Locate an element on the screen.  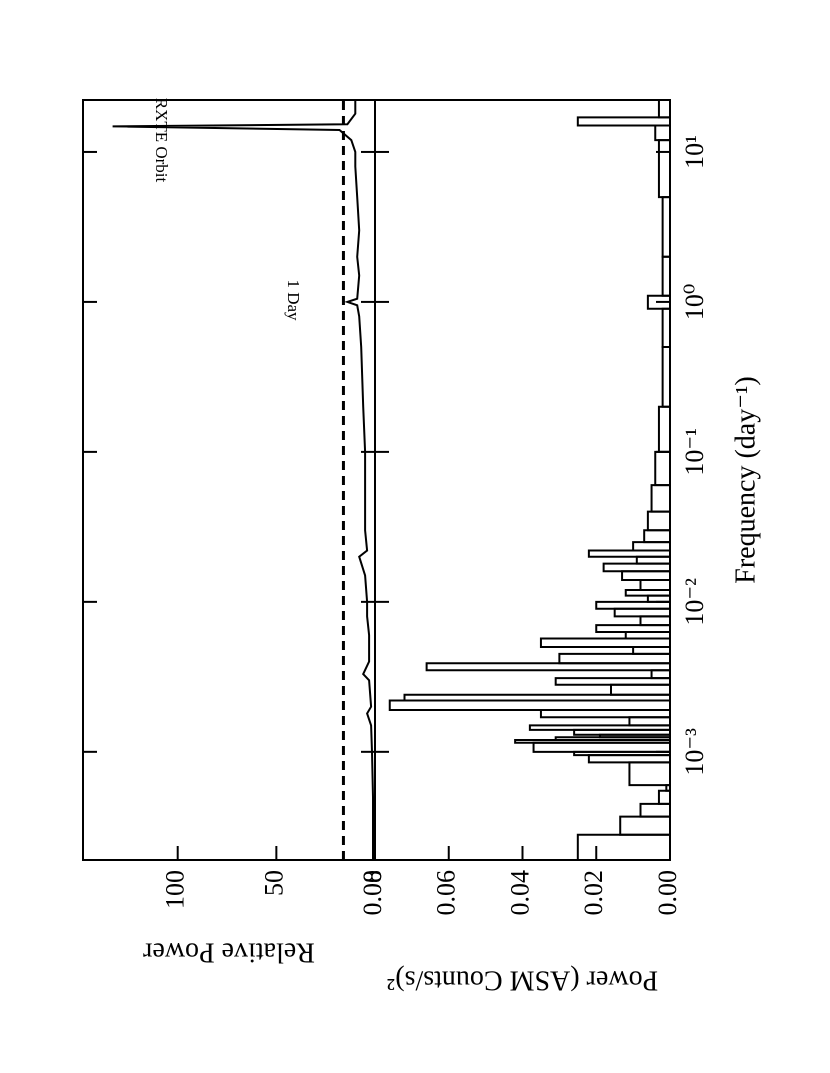
y-axis-label: Relative Power is located at coordinates (228, 952).